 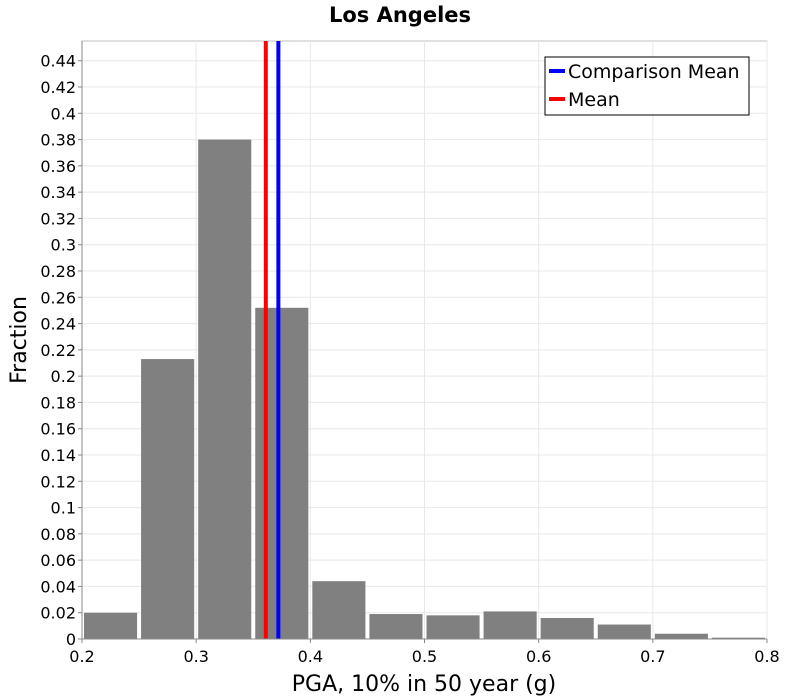 What do you see at coordinates (58, 324) in the screenshot?
I see `y-tick-label: 0.24` at bounding box center [58, 324].